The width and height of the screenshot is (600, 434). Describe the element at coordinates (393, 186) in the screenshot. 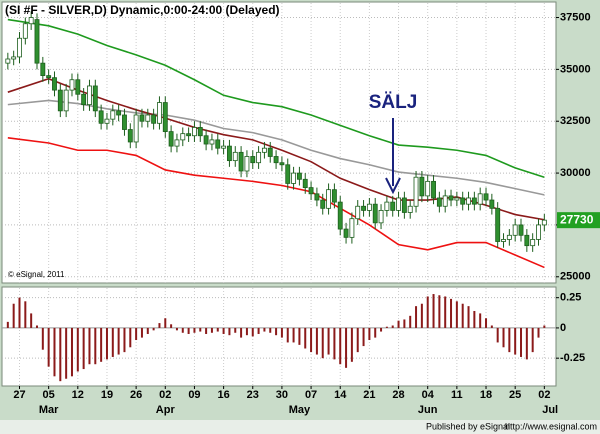

I see `annotation-arrowhead` at that location.